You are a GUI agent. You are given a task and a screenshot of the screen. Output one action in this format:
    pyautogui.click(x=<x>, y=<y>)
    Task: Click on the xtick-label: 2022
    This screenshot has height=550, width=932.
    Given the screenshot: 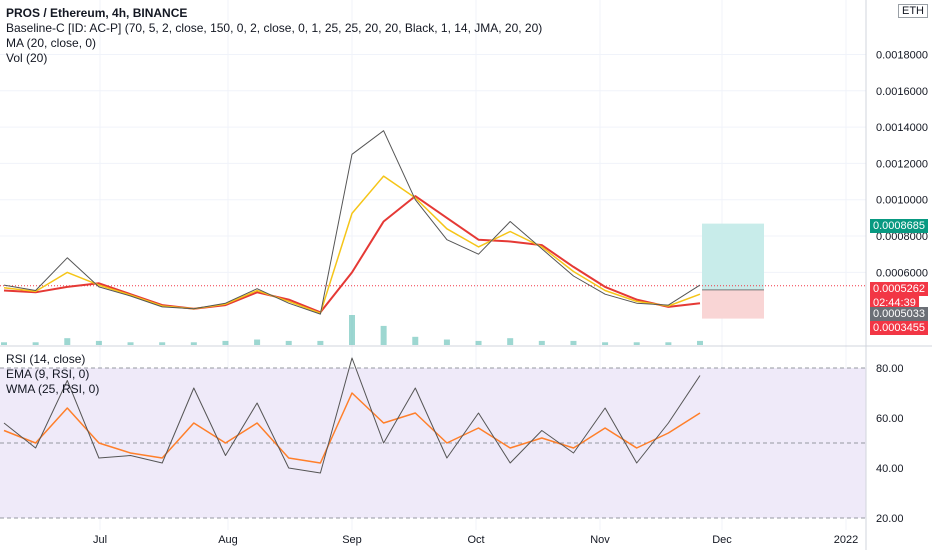 What is the action you would take?
    pyautogui.click(x=846, y=540)
    